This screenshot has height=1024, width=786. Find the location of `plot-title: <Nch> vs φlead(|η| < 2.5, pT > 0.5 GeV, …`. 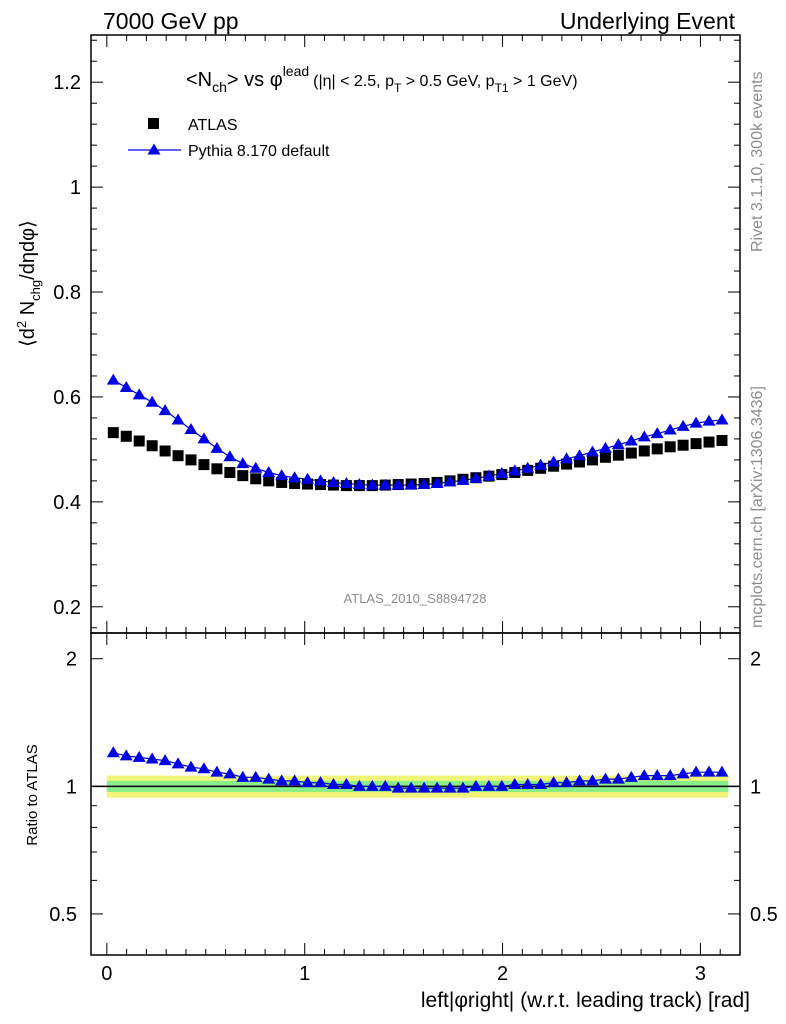

plot-title: <Nch> vs φlead(|η| < 2.5, pT > 0.5 GeV, … is located at coordinates (382, 79).